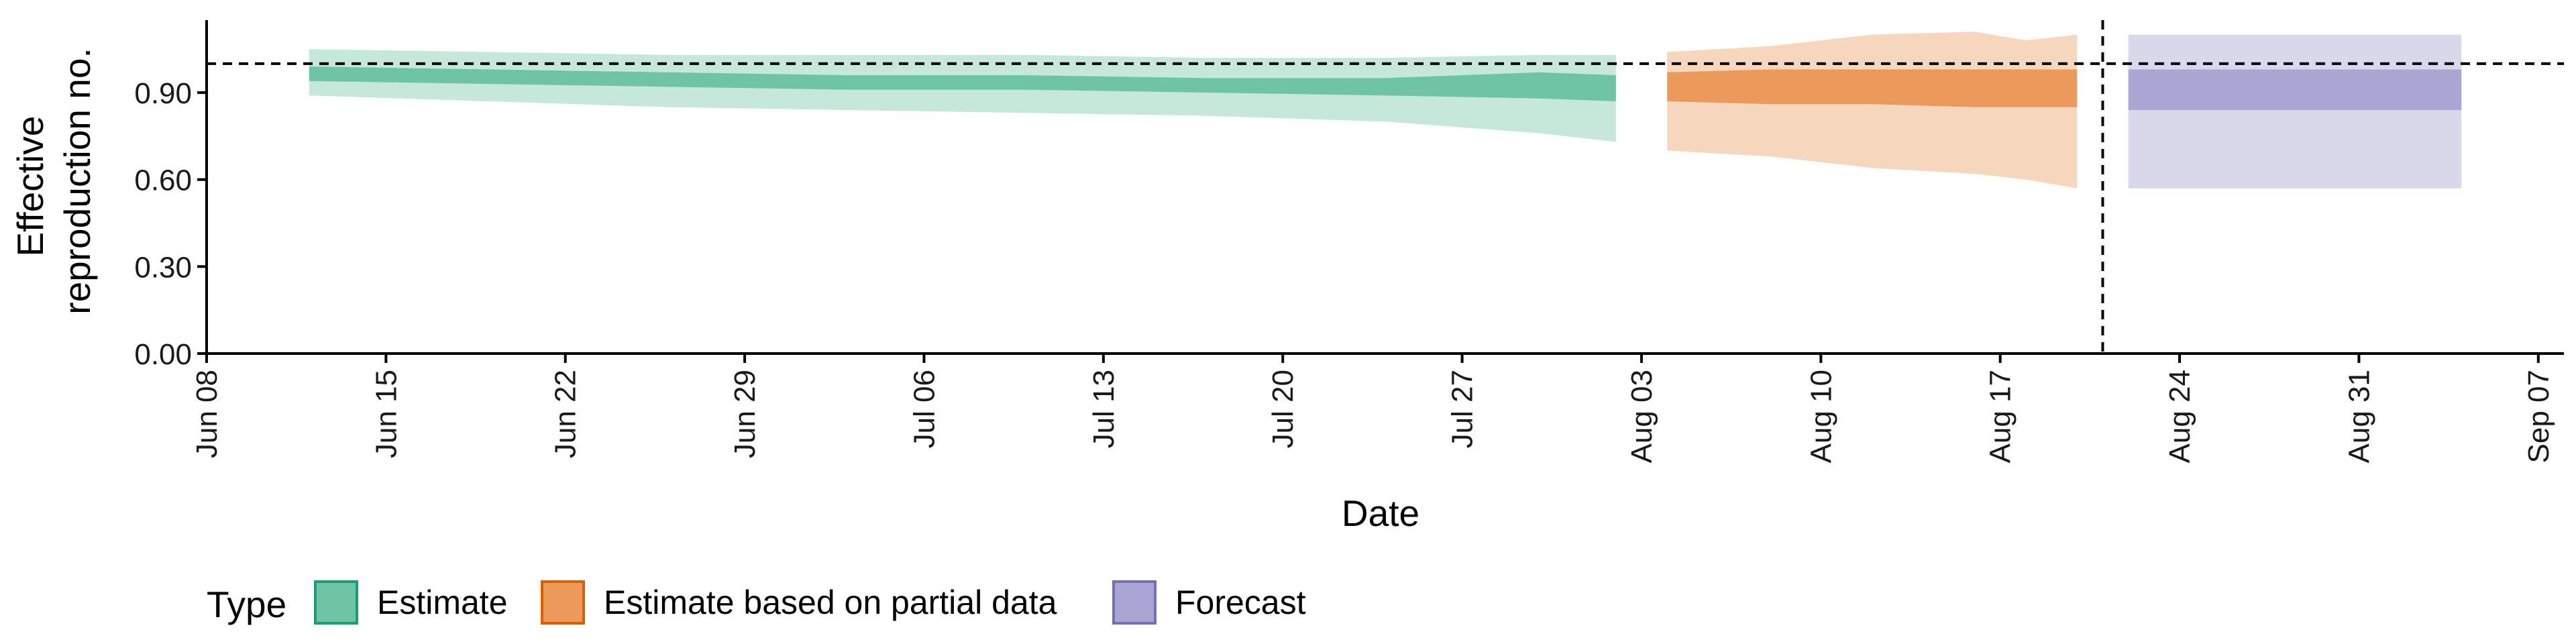  What do you see at coordinates (962, 83) in the screenshot?
I see `estimate-inner-ribbon` at bounding box center [962, 83].